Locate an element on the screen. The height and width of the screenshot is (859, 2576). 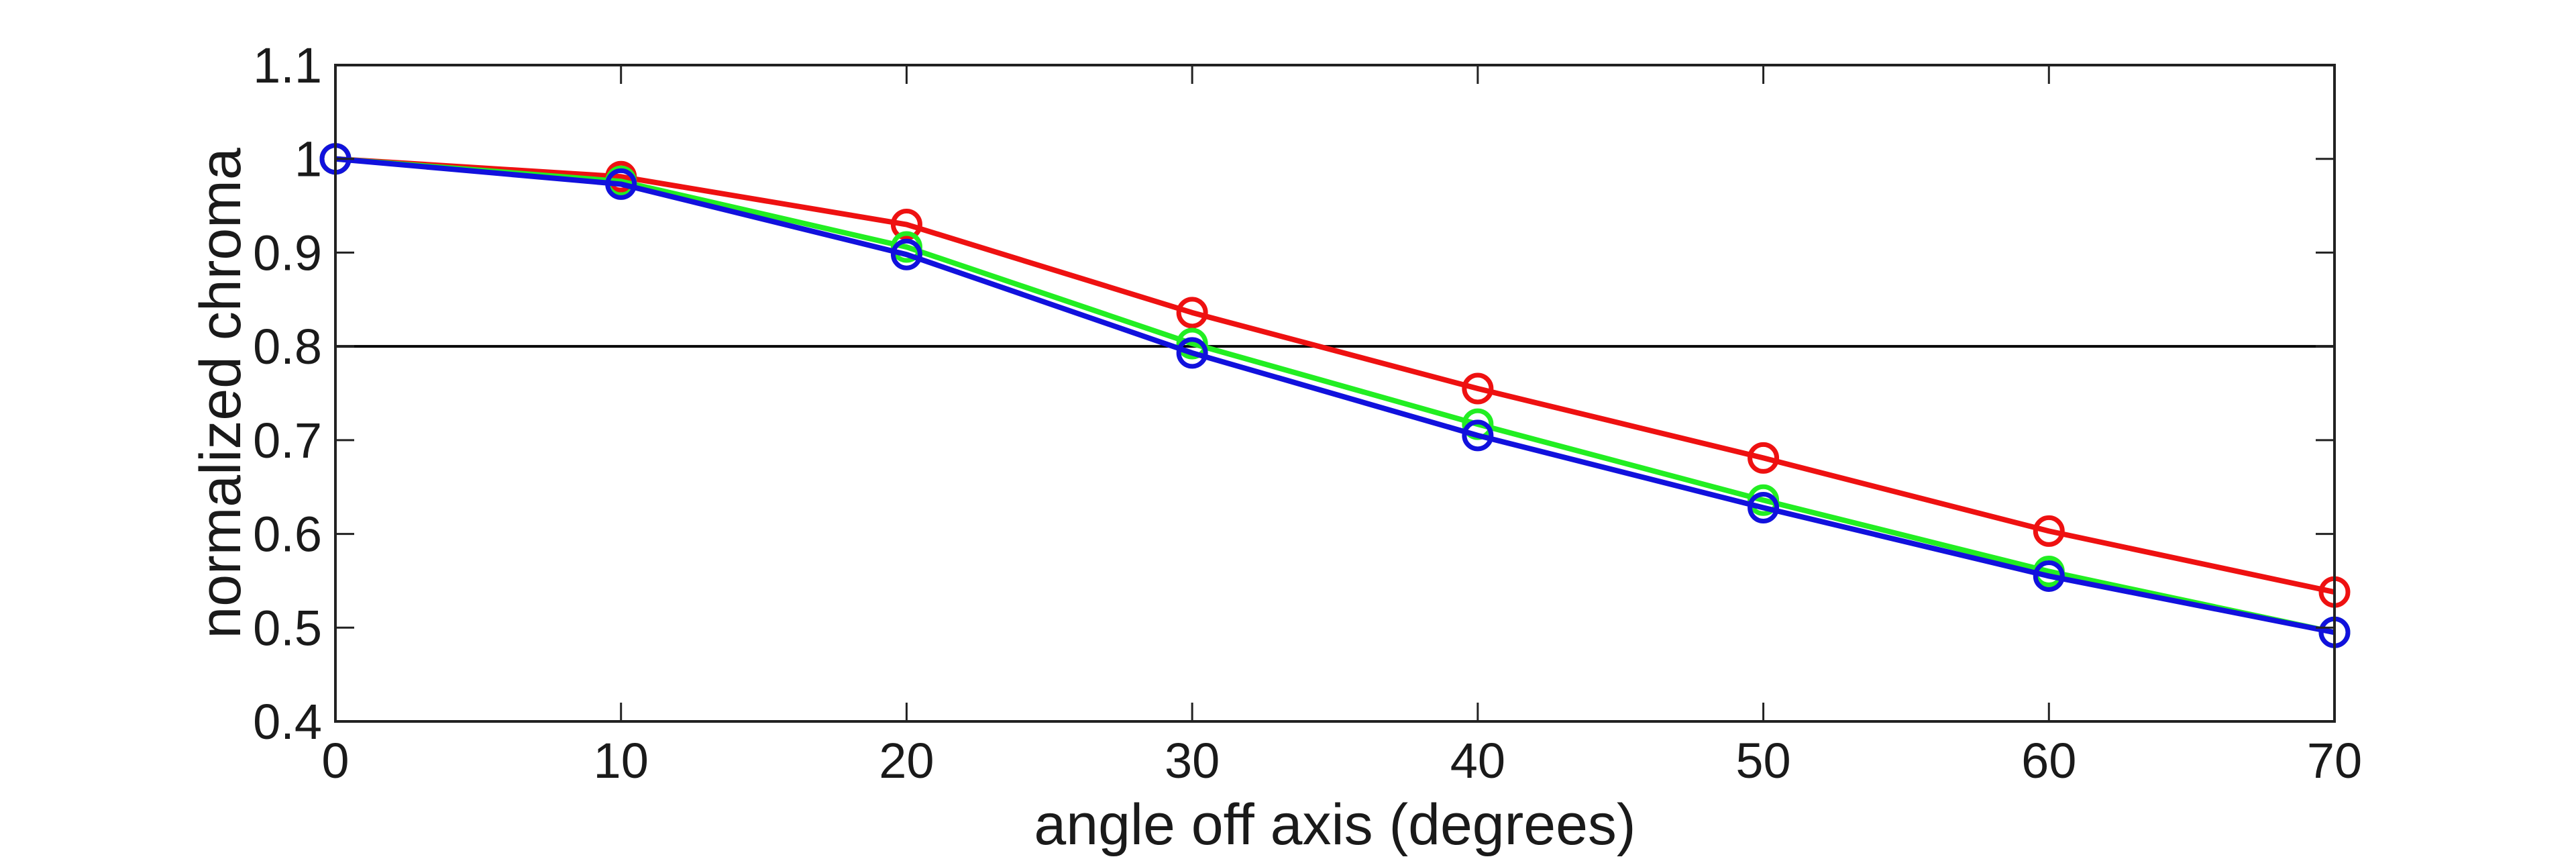
y-tick-label: 1 is located at coordinates (308, 160).